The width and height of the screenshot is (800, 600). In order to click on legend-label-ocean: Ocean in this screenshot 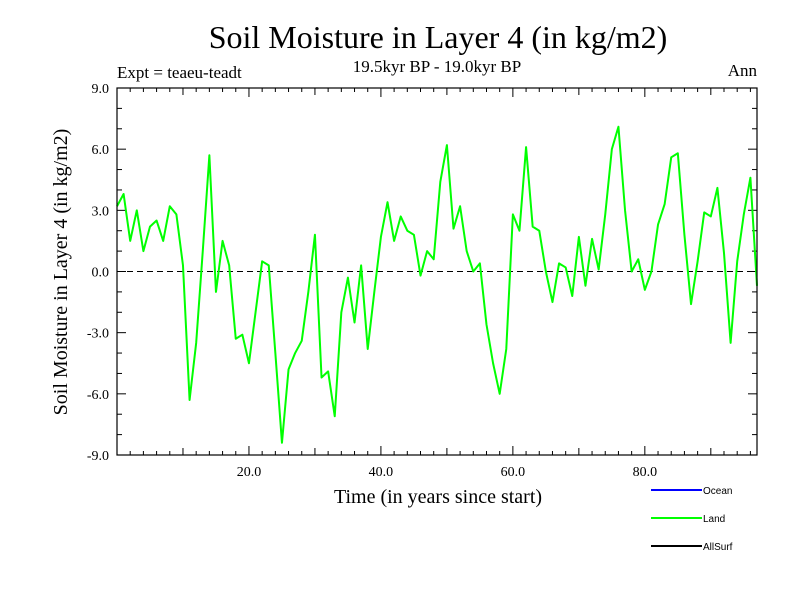, I will do `click(717, 491)`.